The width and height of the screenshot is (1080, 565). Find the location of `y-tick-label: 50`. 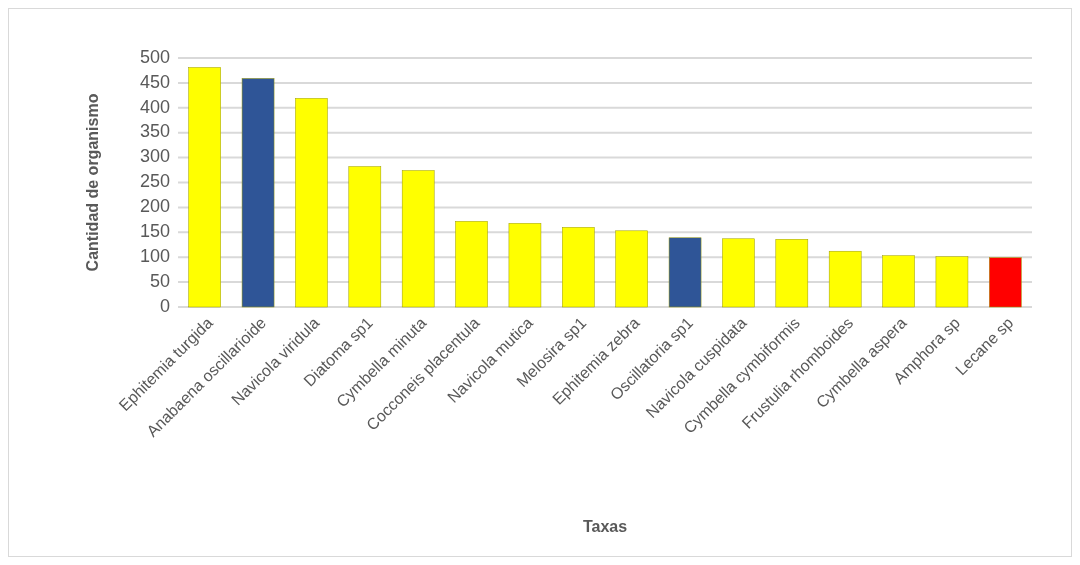

y-tick-label: 50 is located at coordinates (159, 280).